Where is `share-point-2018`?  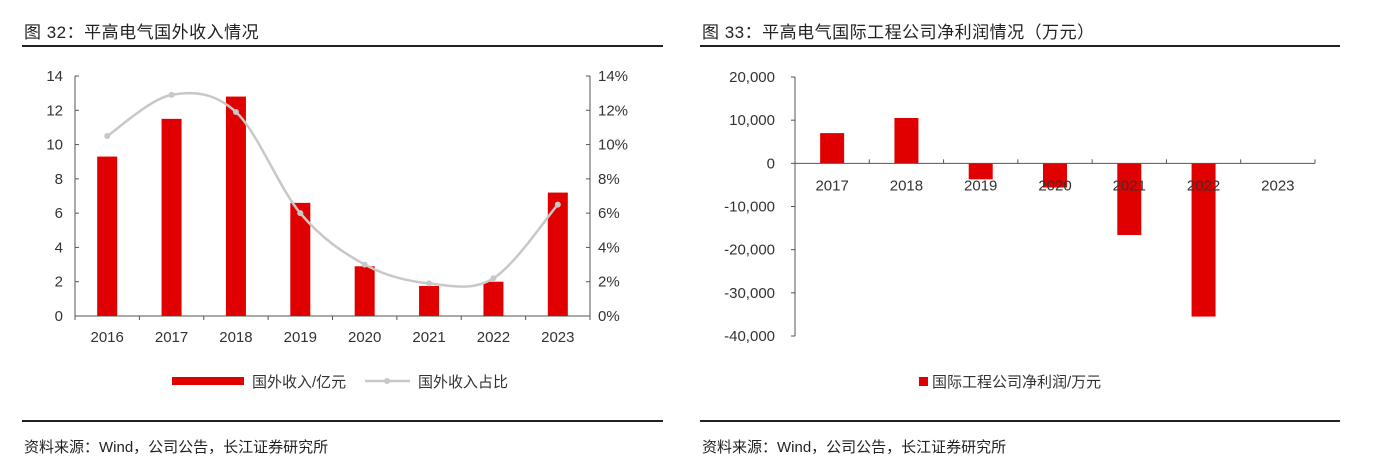 share-point-2018 is located at coordinates (235, 112).